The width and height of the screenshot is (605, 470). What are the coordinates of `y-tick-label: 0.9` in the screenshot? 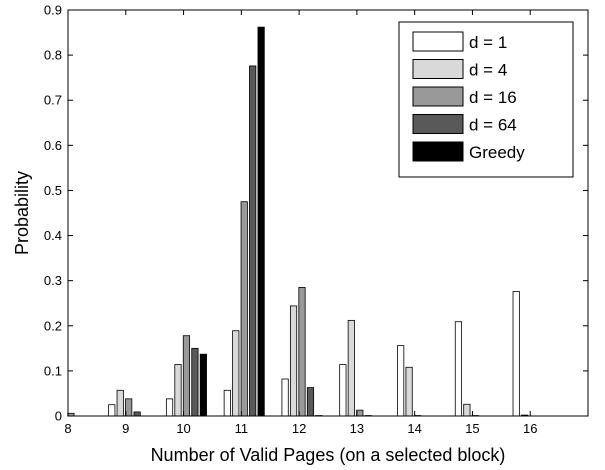 It's located at (53, 10).